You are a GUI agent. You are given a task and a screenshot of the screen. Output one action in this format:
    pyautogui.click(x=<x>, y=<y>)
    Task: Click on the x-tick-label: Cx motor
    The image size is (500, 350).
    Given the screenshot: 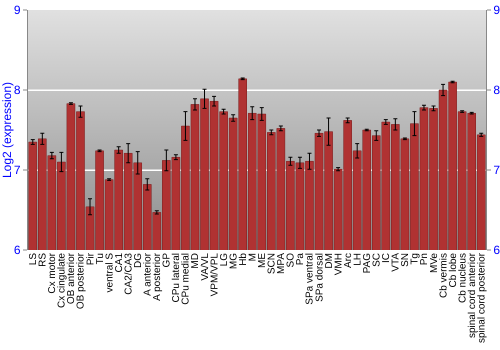 What is the action you would take?
    pyautogui.click(x=52, y=273)
    